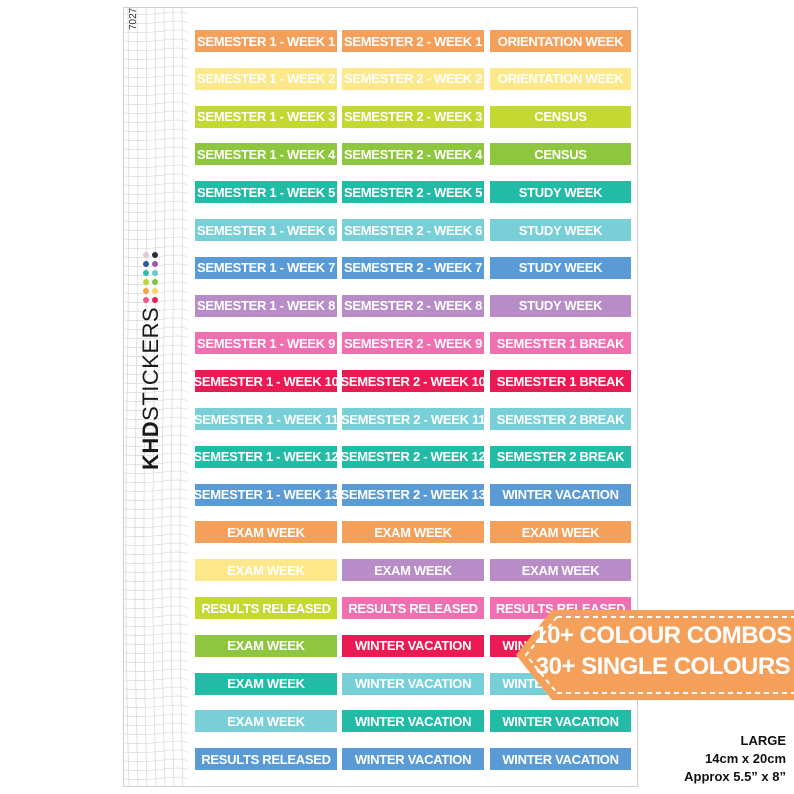 The image size is (794, 794). What do you see at coordinates (560, 305) in the screenshot?
I see `sticker-3-8: STUDY WEEK` at bounding box center [560, 305].